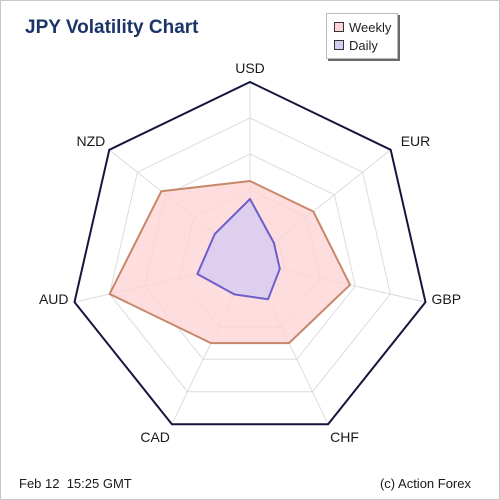 This screenshot has height=500, width=500. Describe the element at coordinates (344, 437) in the screenshot. I see `axis-label-chf: CHF` at that location.